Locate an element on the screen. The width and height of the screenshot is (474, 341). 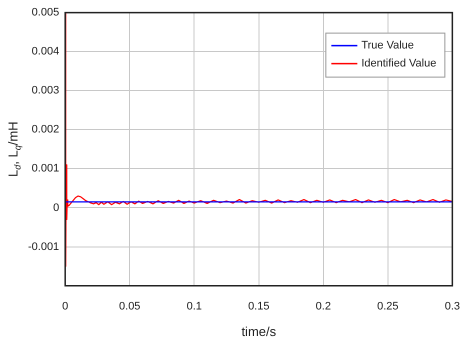
legend-label: Identified Value is located at coordinates (398, 64).